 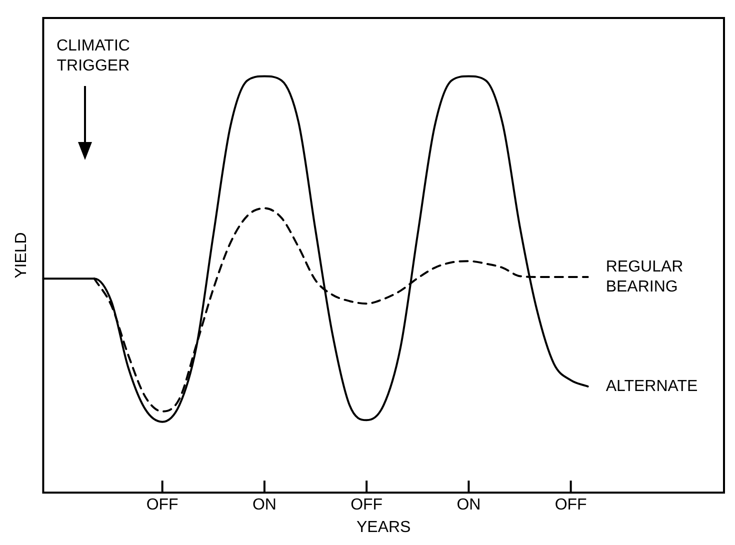 I want to click on series-label: REGULAR BEARING, so click(x=645, y=277).